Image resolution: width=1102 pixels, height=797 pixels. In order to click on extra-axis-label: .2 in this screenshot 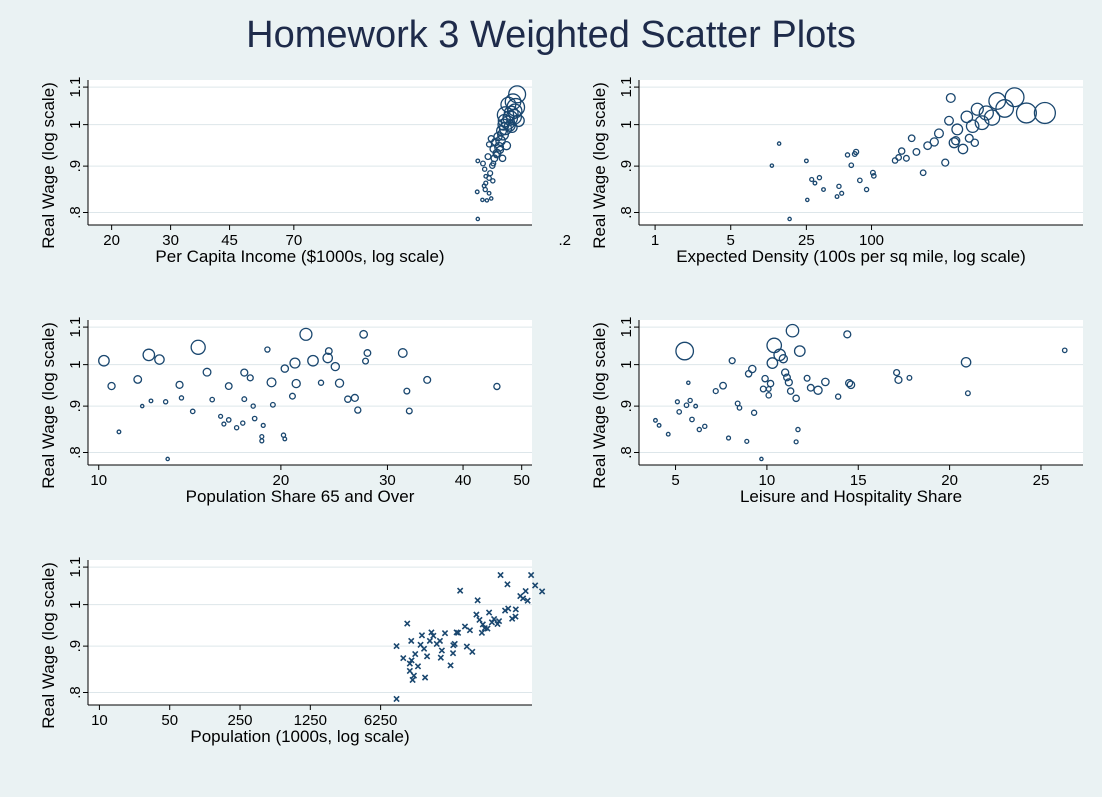, I will do `click(564, 240)`.